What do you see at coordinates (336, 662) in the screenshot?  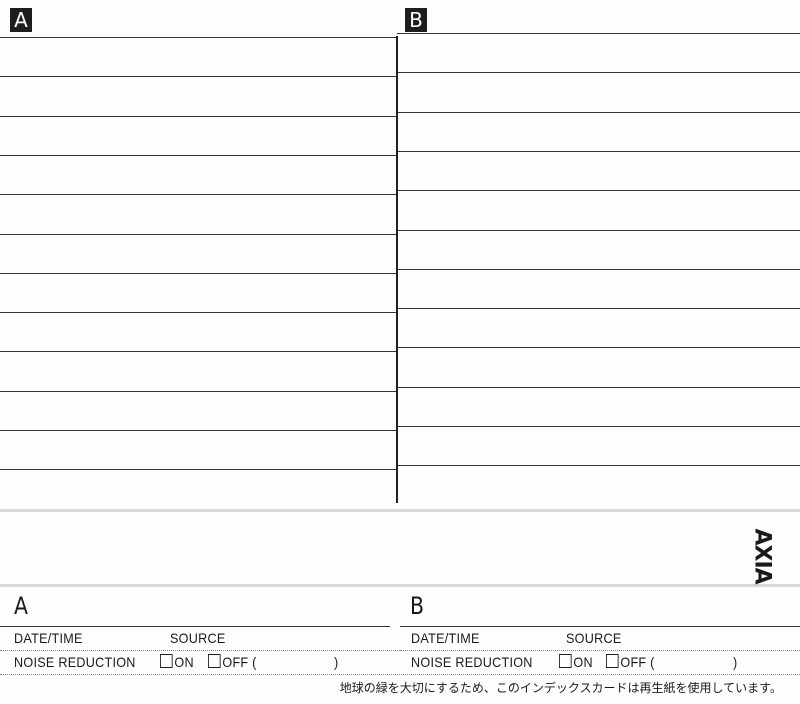 I see `side-a-close-paren: )` at bounding box center [336, 662].